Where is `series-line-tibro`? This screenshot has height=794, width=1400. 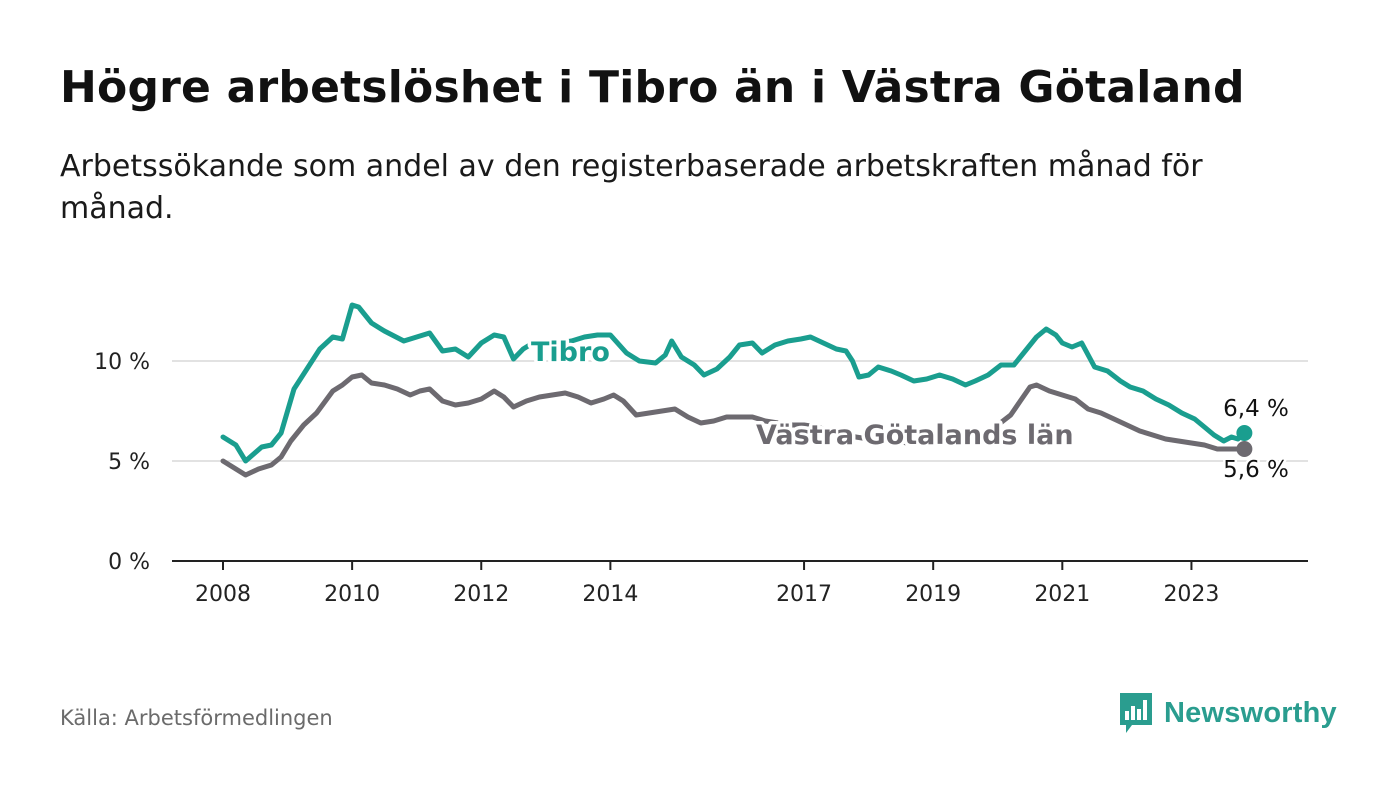 series-line-tibro is located at coordinates (733, 383).